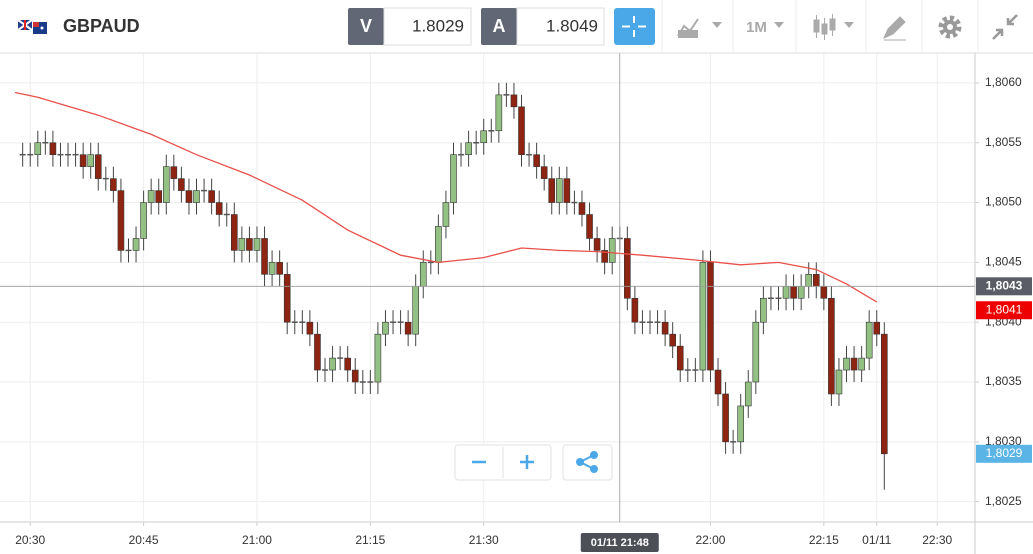  What do you see at coordinates (30, 540) in the screenshot?
I see `x-tick-label: 20:30` at bounding box center [30, 540].